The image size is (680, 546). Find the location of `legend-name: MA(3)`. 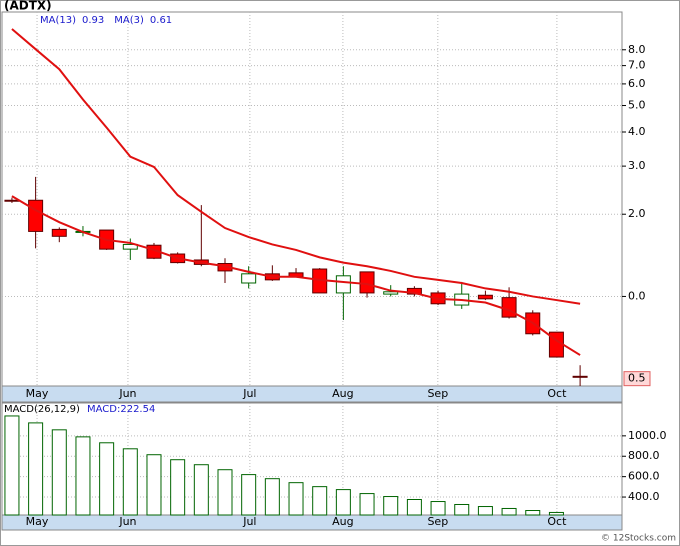

legend-name: MA(3) is located at coordinates (129, 20).